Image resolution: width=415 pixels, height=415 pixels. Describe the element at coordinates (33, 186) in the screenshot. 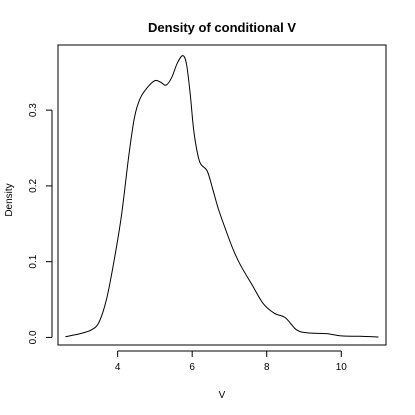

I see `y-tick-label: 0.2` at that location.